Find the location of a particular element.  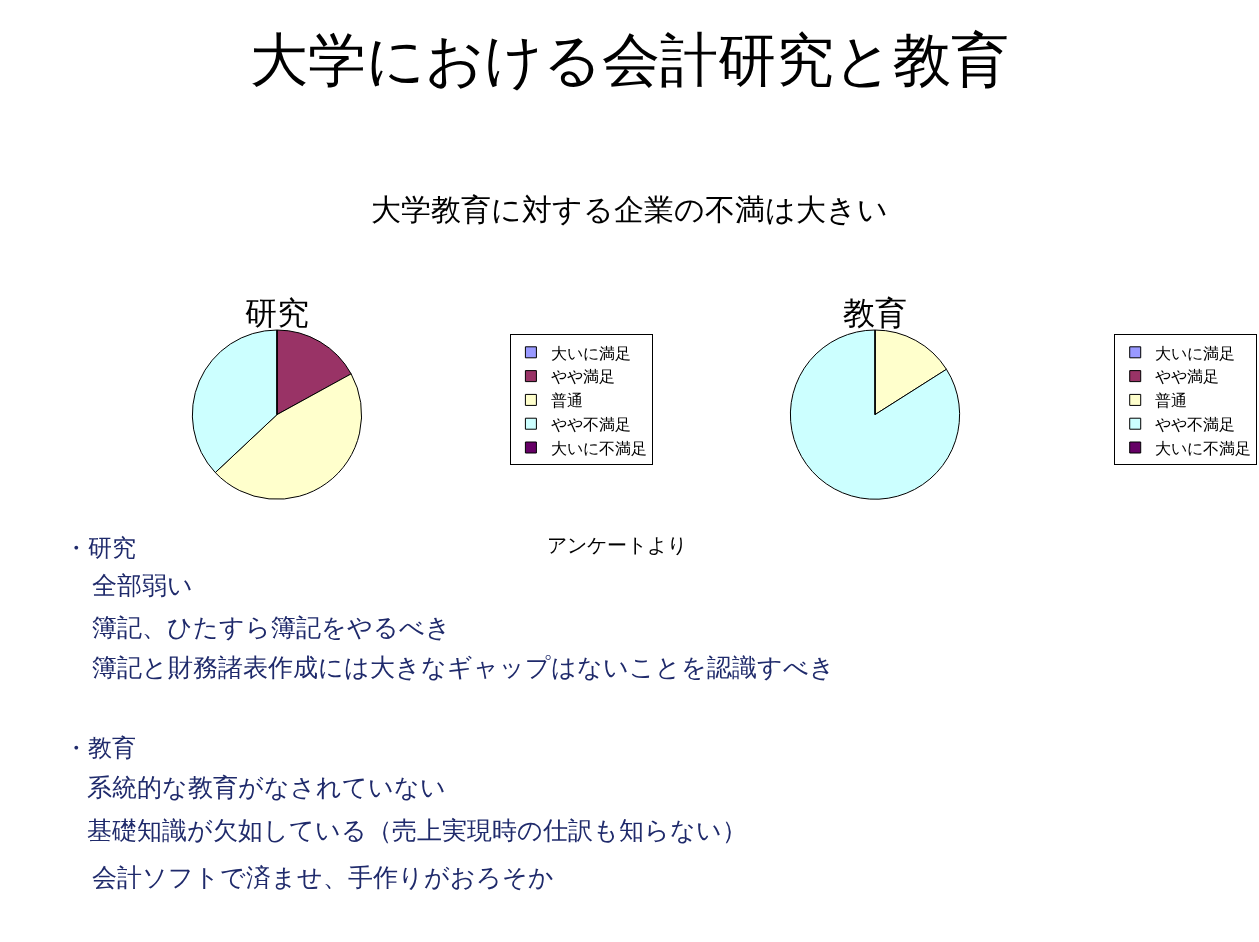

text: 大学教育に対する企業の不満は大きい is located at coordinates (629, 209).